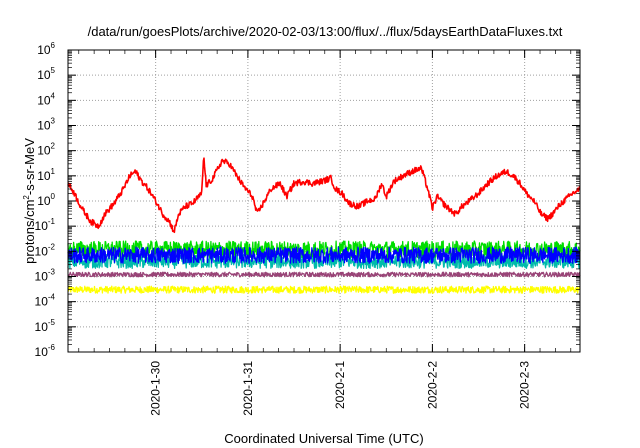 The width and height of the screenshot is (640, 448). Describe the element at coordinates (52, 272) in the screenshot. I see `y-tick-label-exponent: -3` at that location.